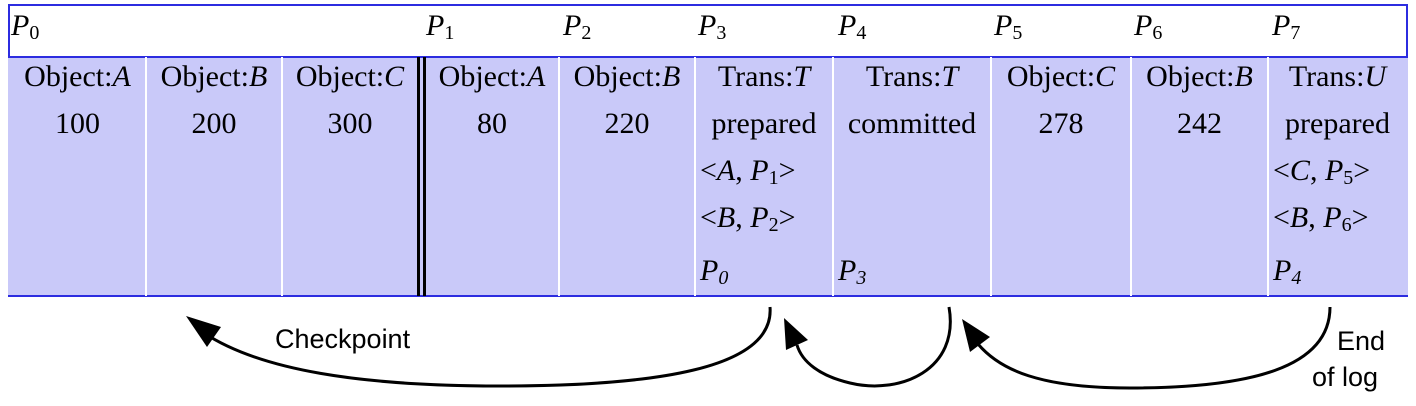 This screenshot has width=1416, height=406. Describe the element at coordinates (1287, 271) in the screenshot. I see `record-prev-pointer: P4` at that location.